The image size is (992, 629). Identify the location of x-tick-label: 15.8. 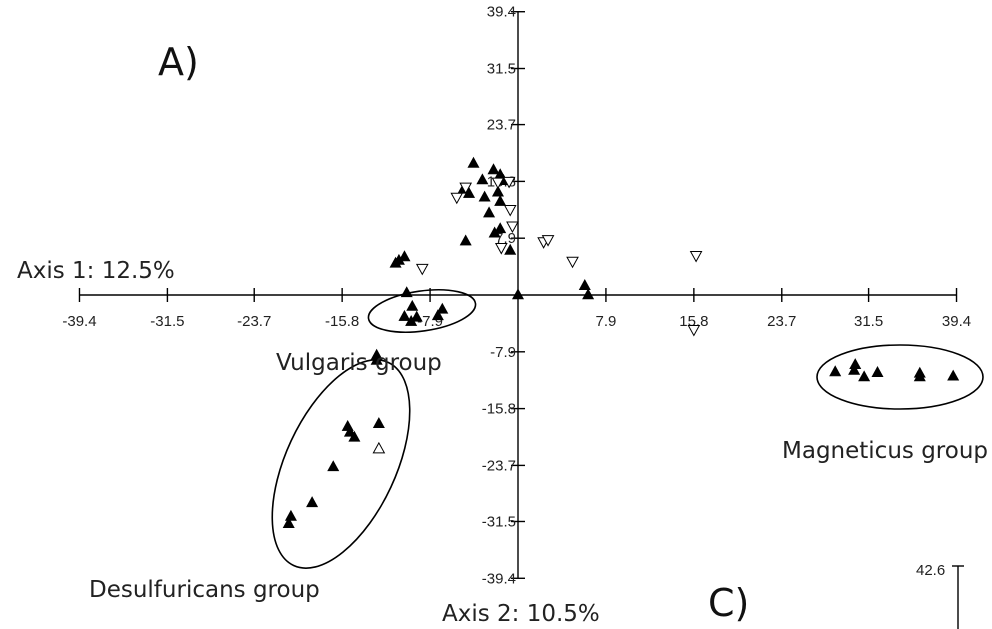
(693, 321).